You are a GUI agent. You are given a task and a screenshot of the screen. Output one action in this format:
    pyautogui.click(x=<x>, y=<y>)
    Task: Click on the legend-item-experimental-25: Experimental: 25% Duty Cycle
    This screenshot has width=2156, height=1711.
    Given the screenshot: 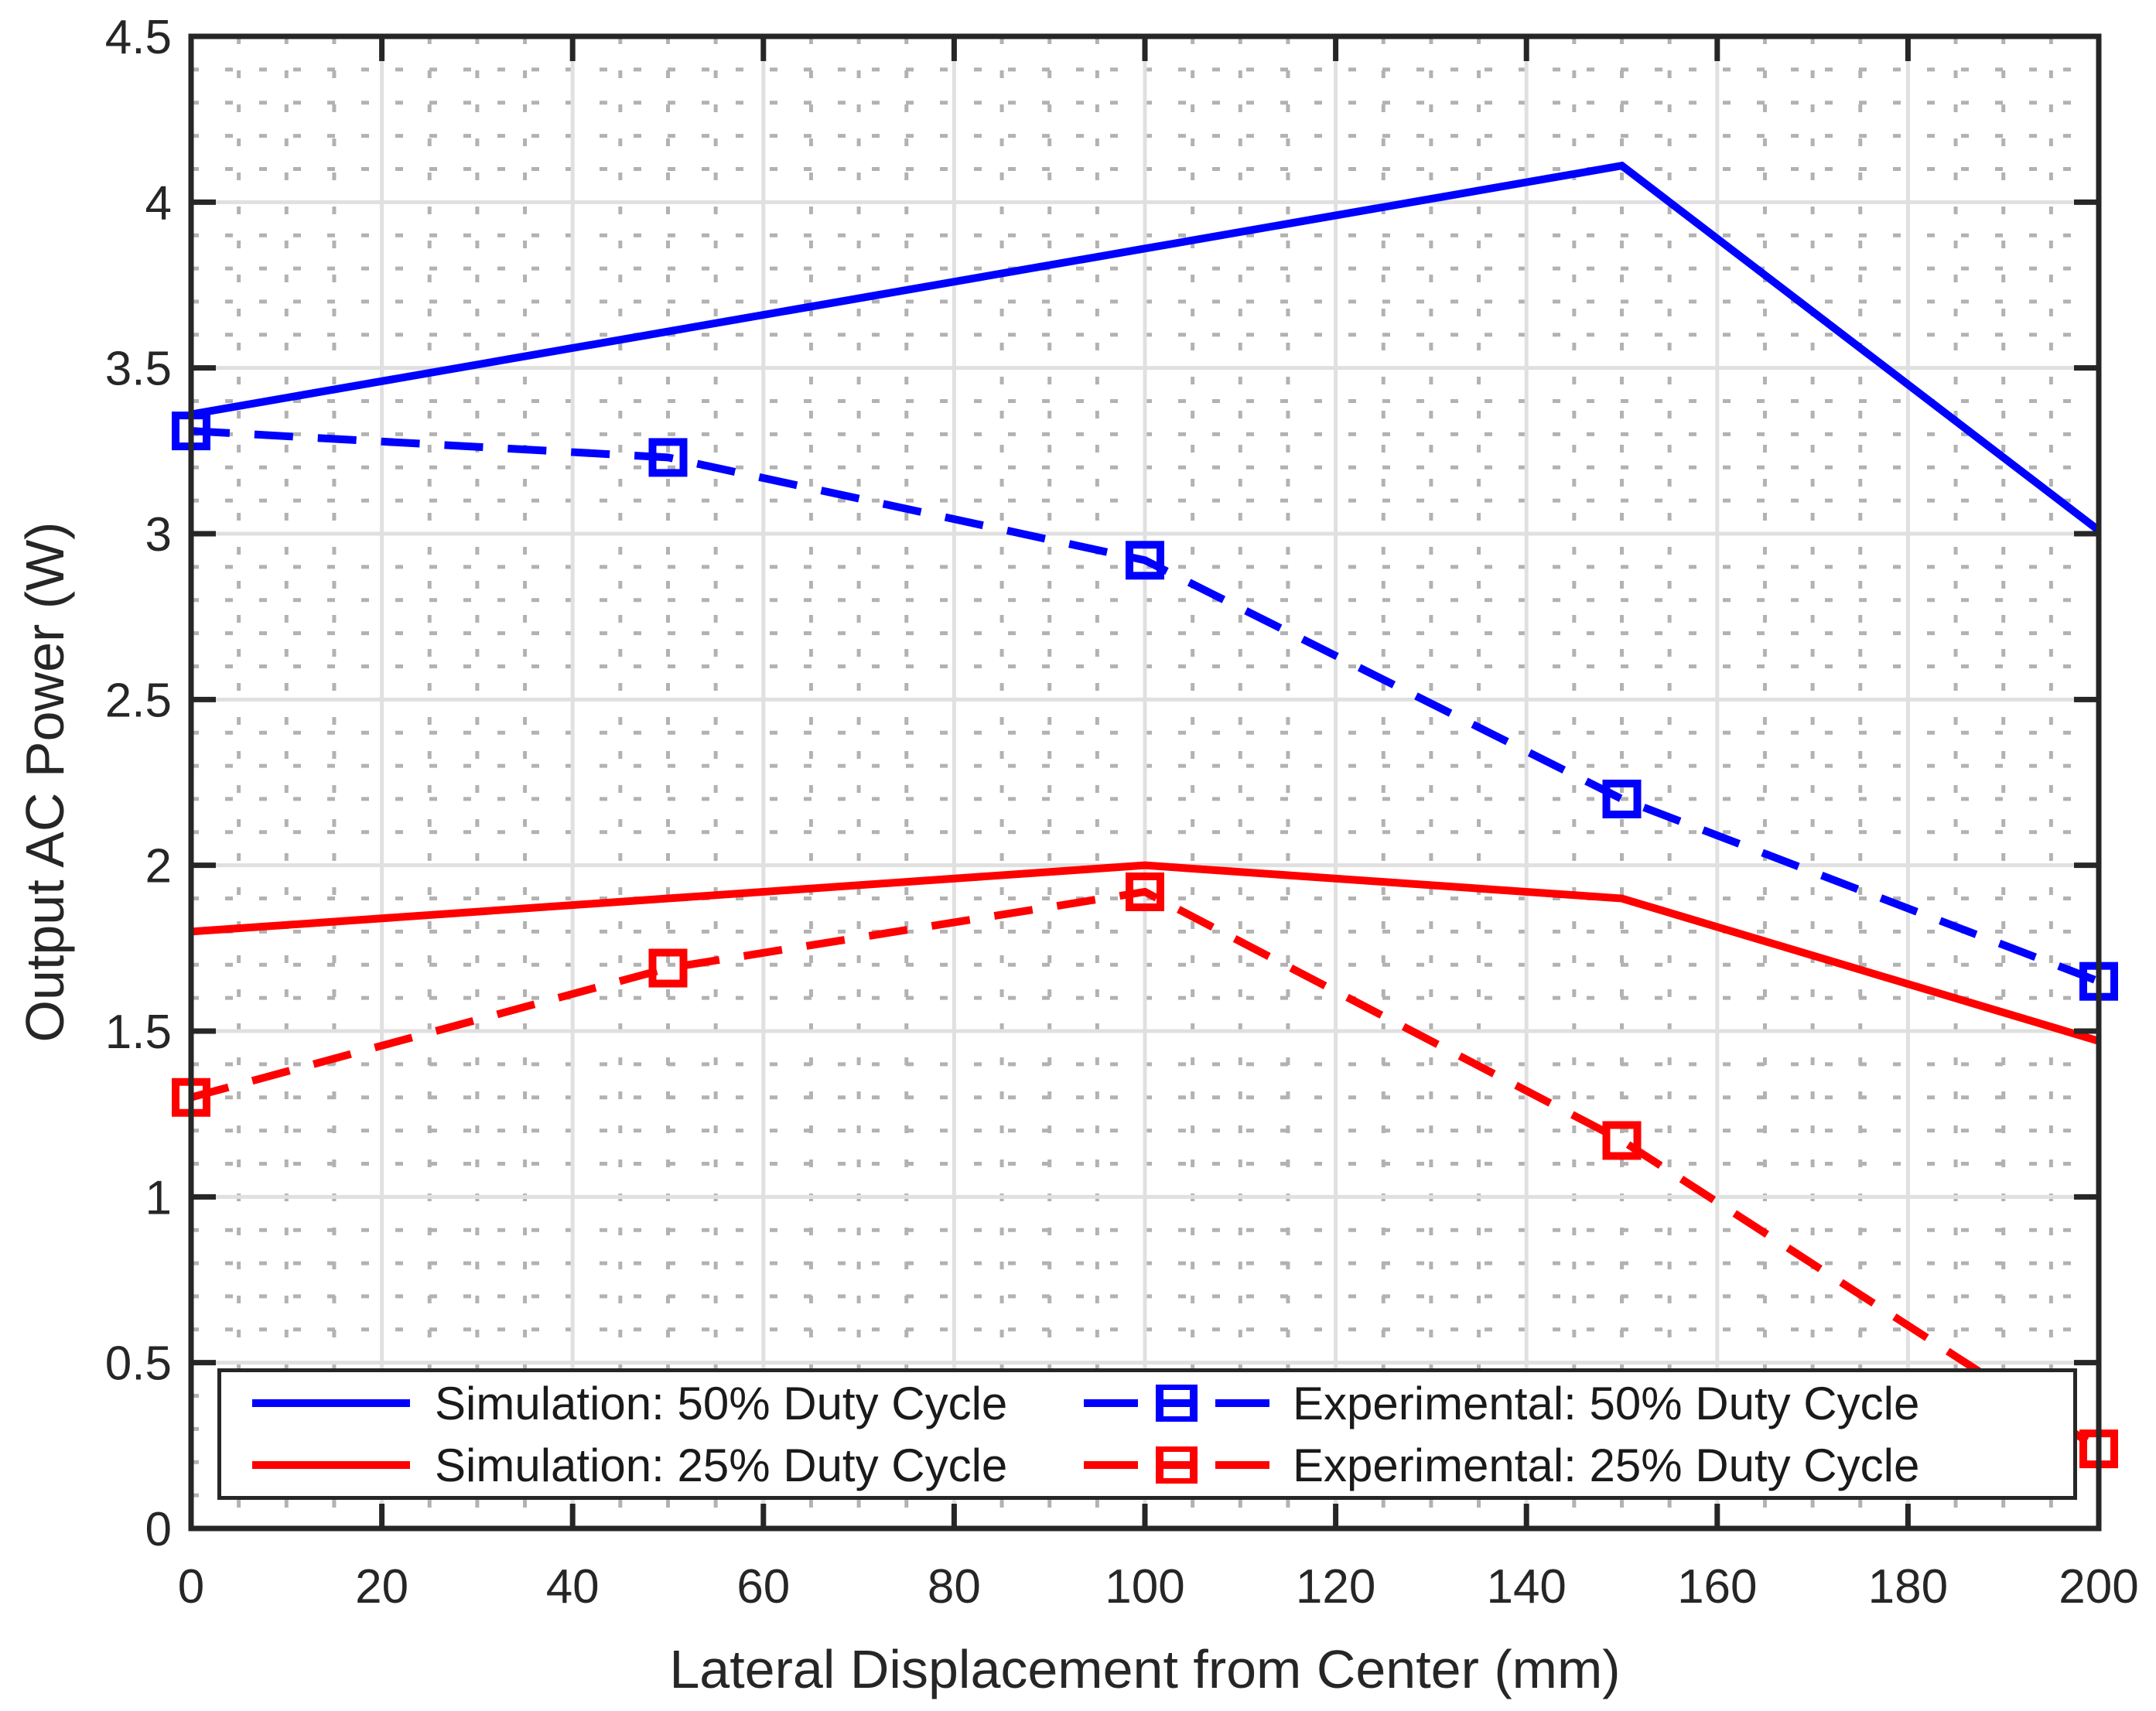 What is the action you would take?
    pyautogui.click(x=1577, y=1465)
    